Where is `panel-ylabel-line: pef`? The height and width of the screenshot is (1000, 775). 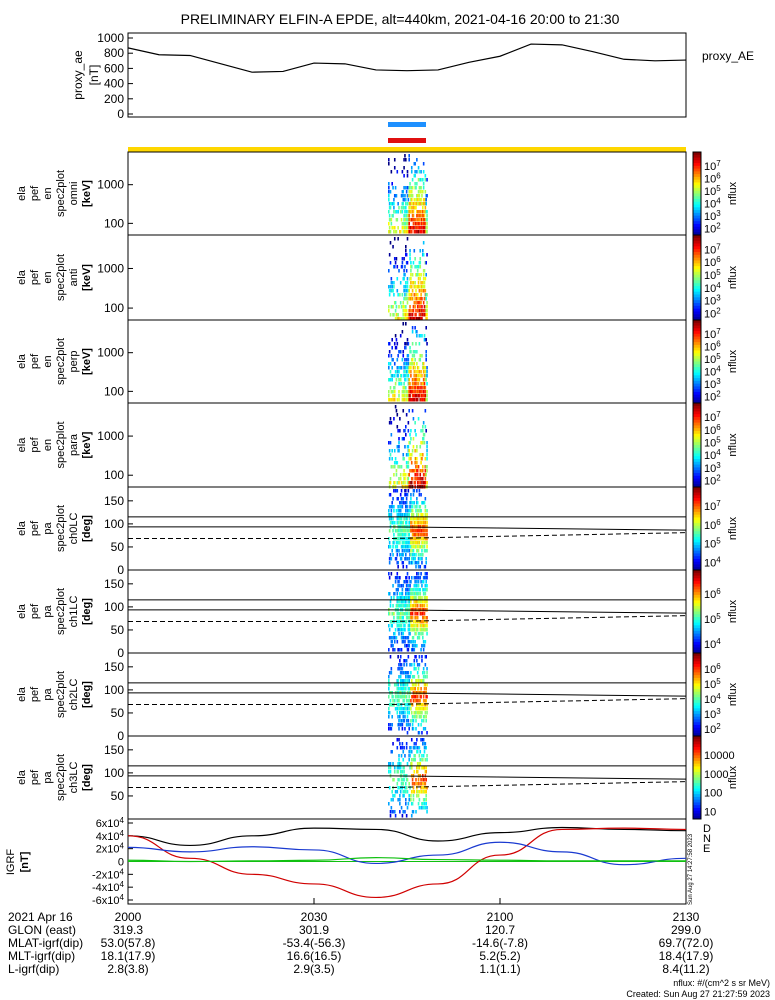
panel-ylabel-line: pef is located at coordinates (35, 444).